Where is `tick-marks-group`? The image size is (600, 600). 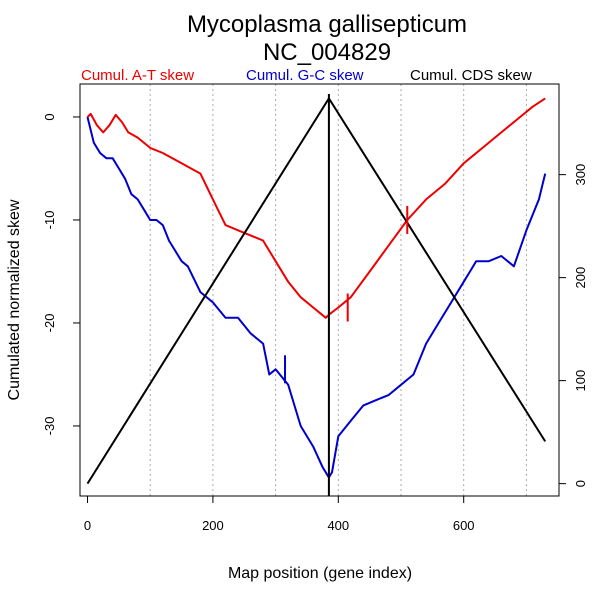
tick-marks-group is located at coordinates (346, 294).